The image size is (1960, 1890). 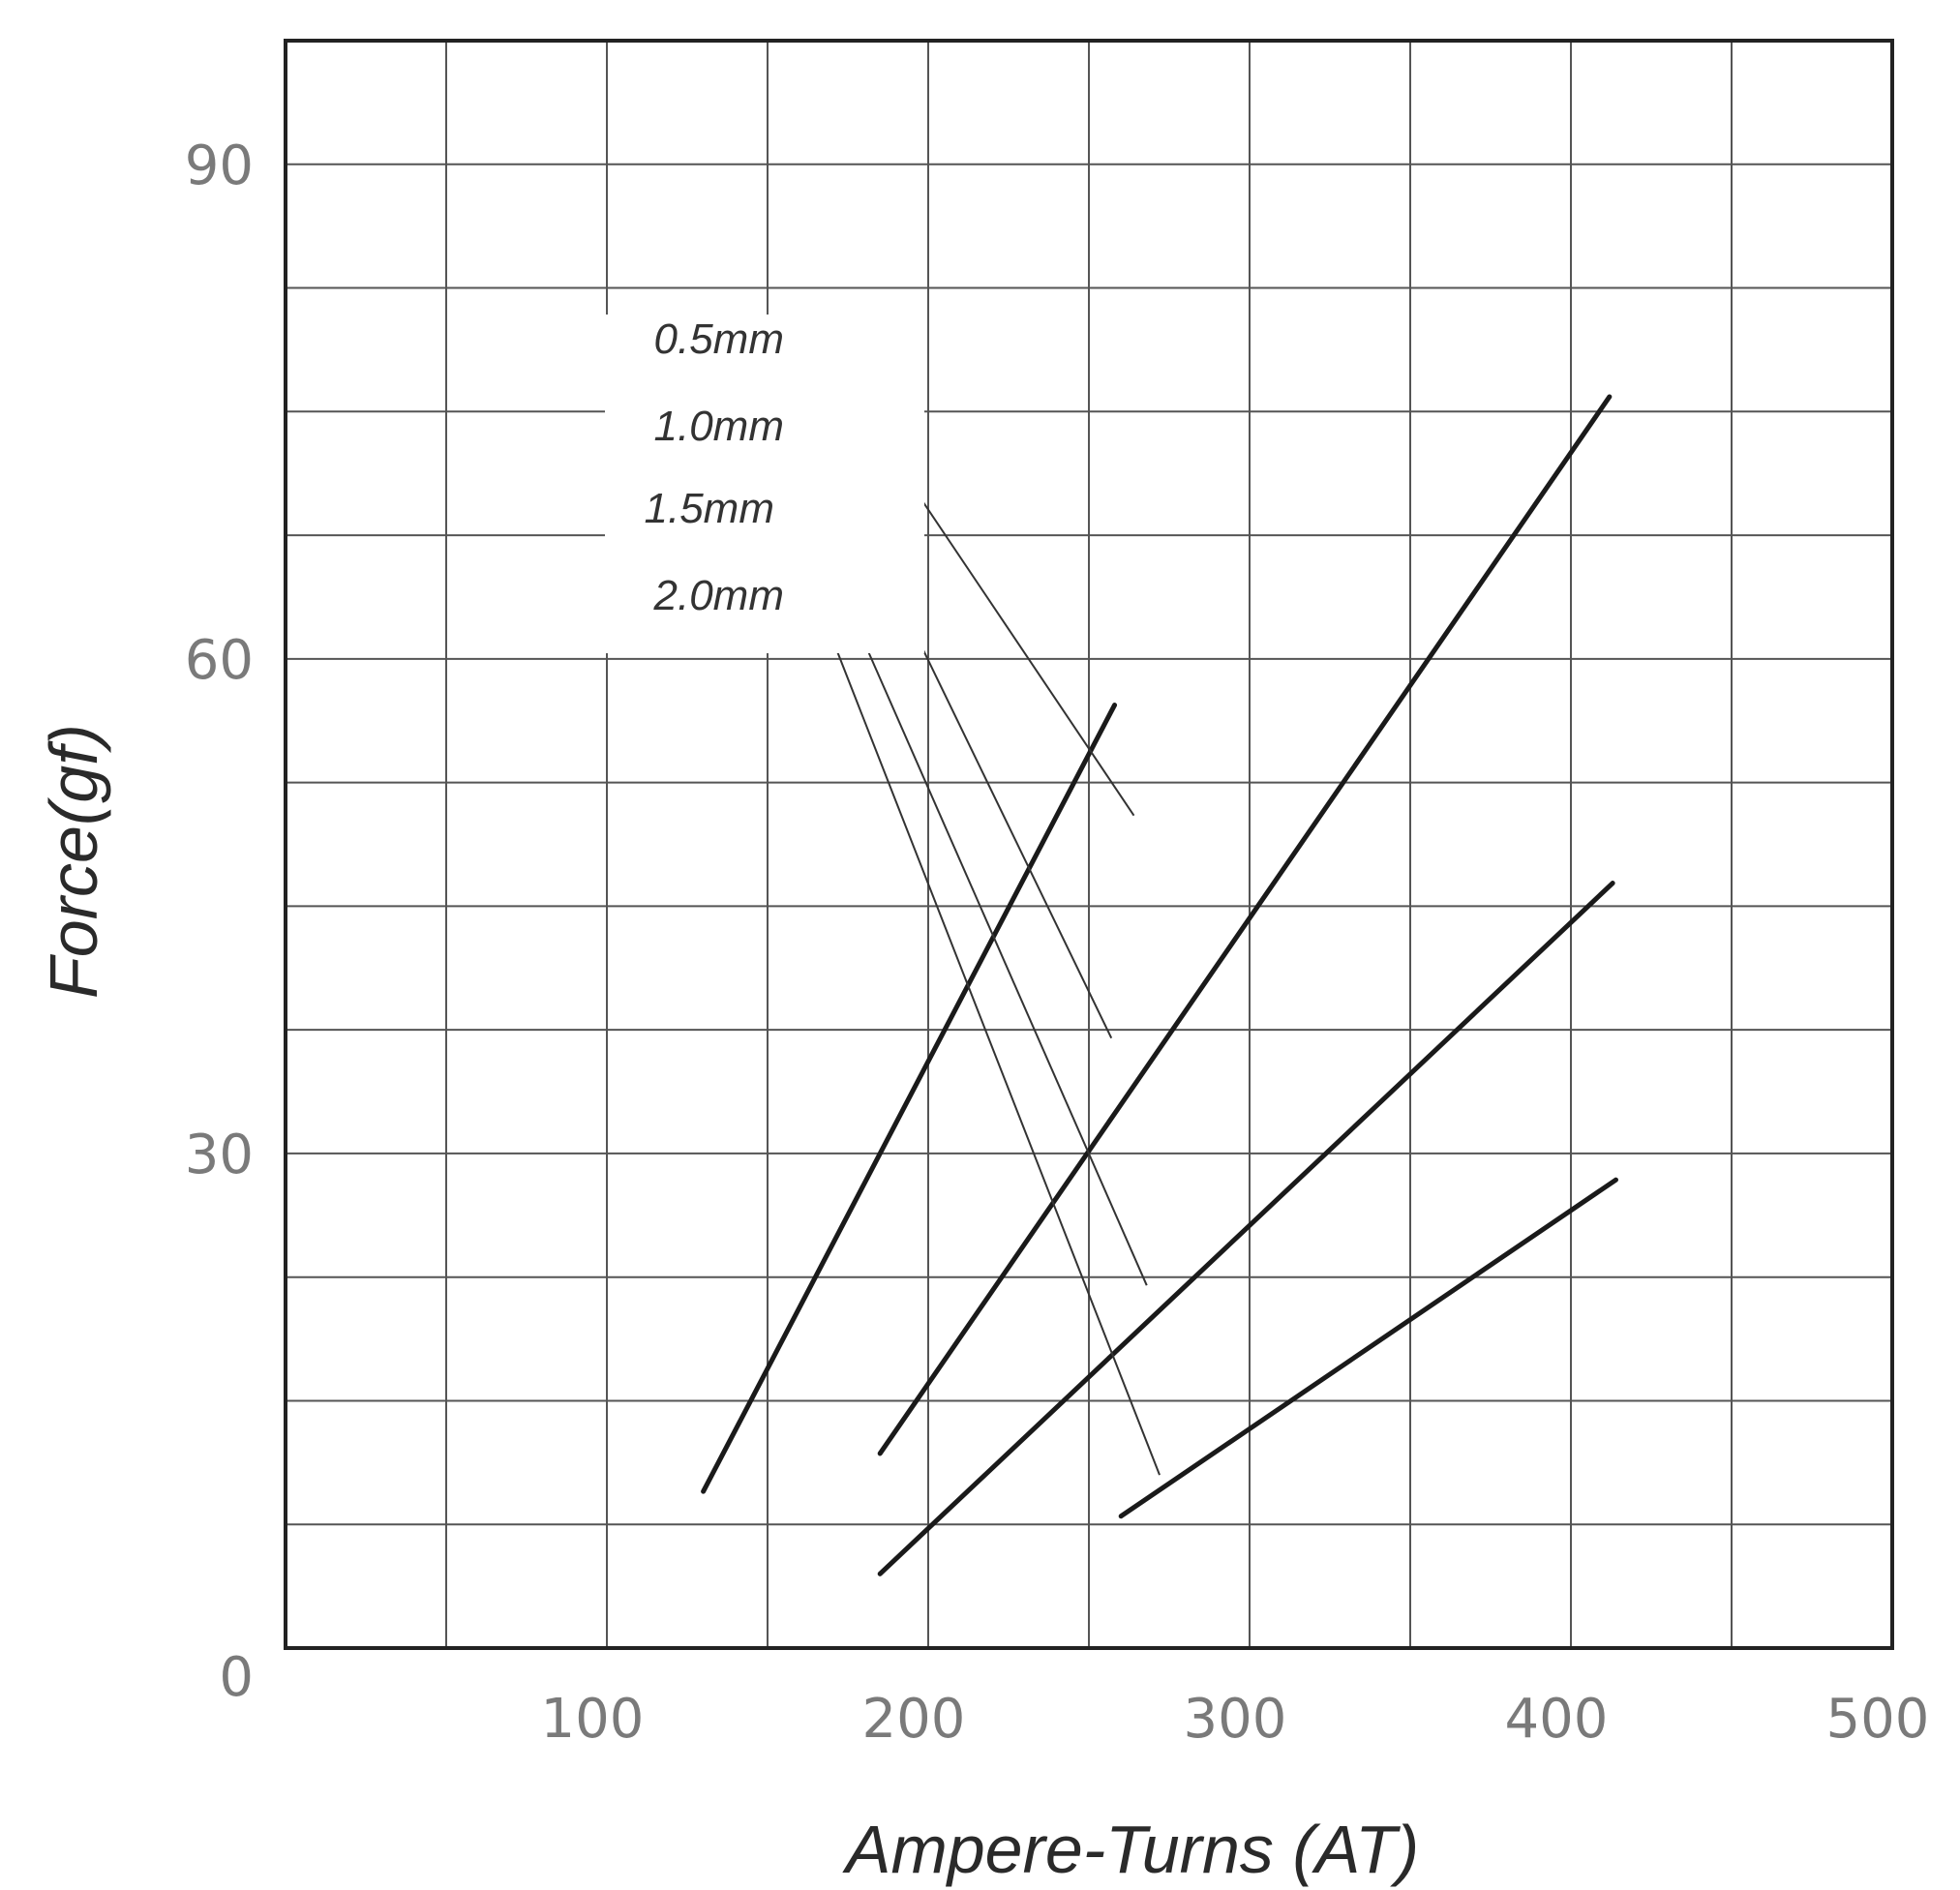 What do you see at coordinates (73, 862) in the screenshot?
I see `y-axis-title: Force(gf)` at bounding box center [73, 862].